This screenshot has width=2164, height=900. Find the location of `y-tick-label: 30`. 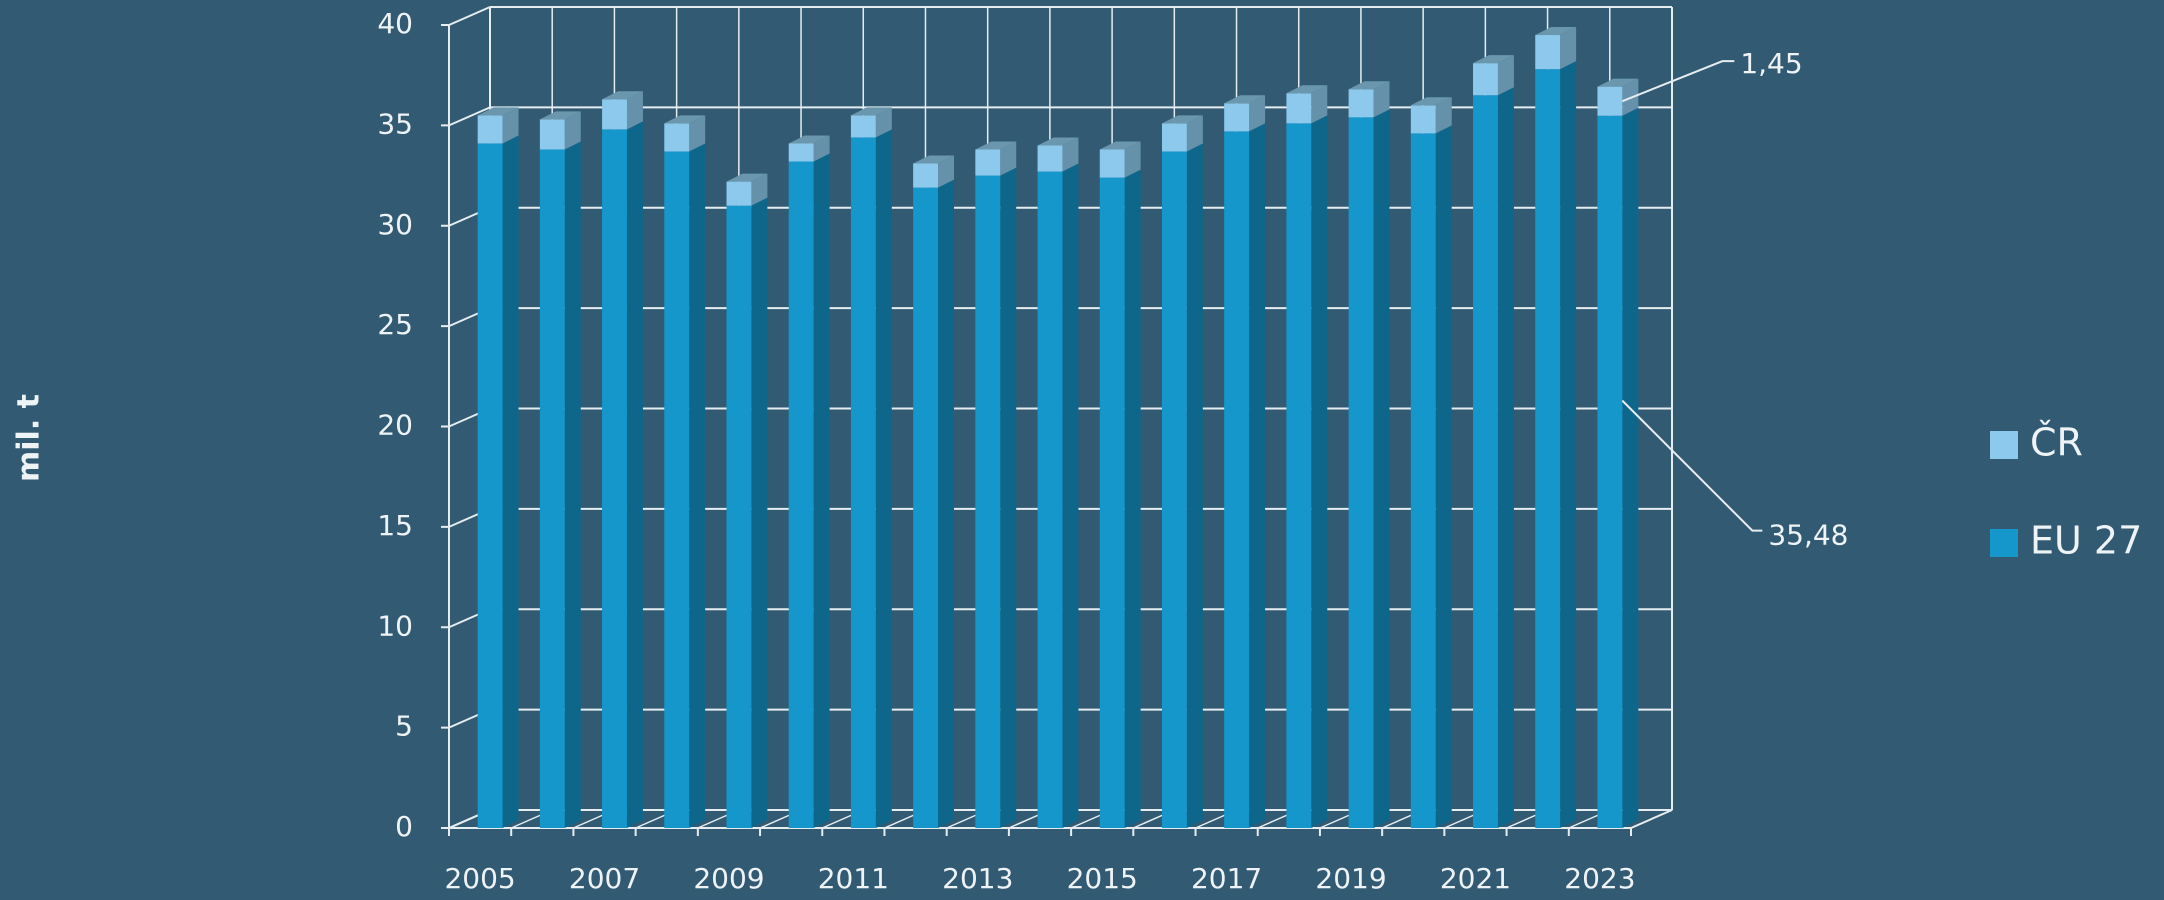

y-tick-label: 30 is located at coordinates (395, 224).